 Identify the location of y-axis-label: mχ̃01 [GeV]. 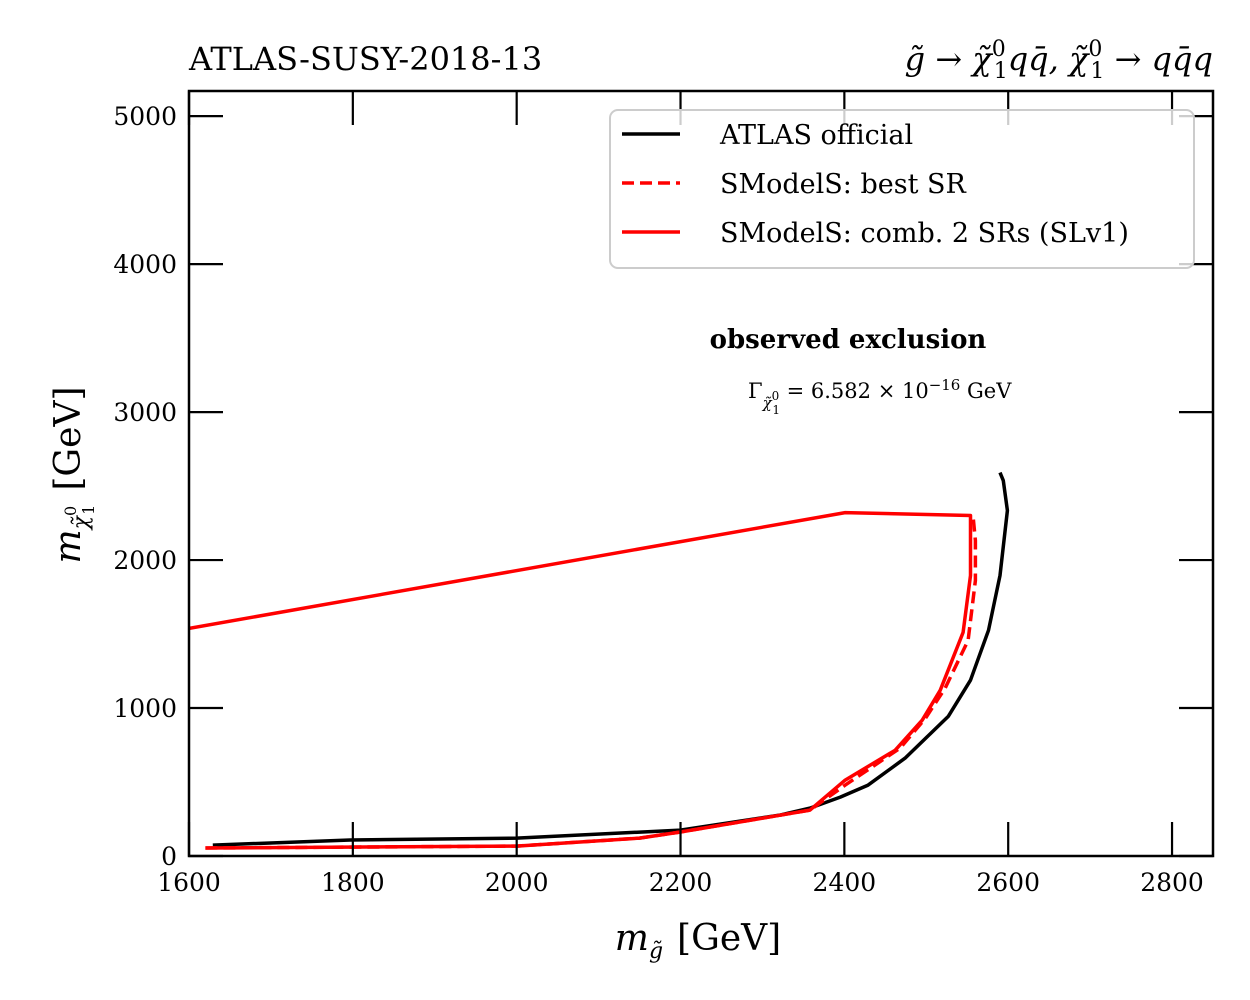
(73, 474).